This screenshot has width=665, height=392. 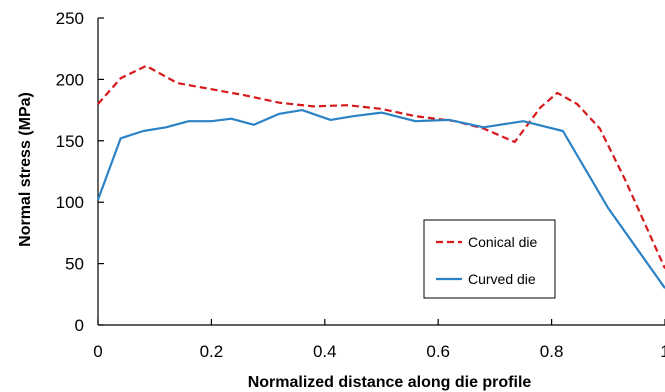 I want to click on legend-box, so click(x=489, y=259).